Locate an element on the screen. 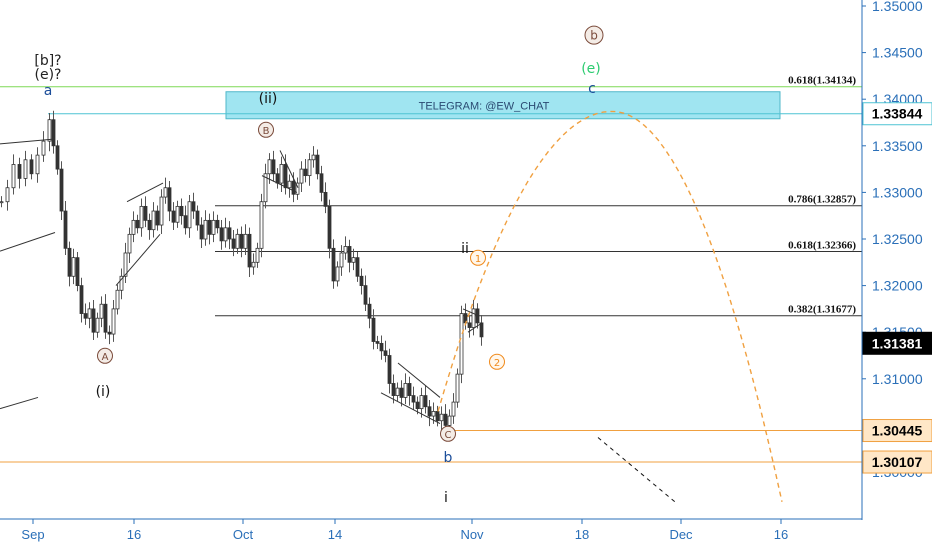 The width and height of the screenshot is (932, 550). price-tag-label: 1.31381 is located at coordinates (897, 343).